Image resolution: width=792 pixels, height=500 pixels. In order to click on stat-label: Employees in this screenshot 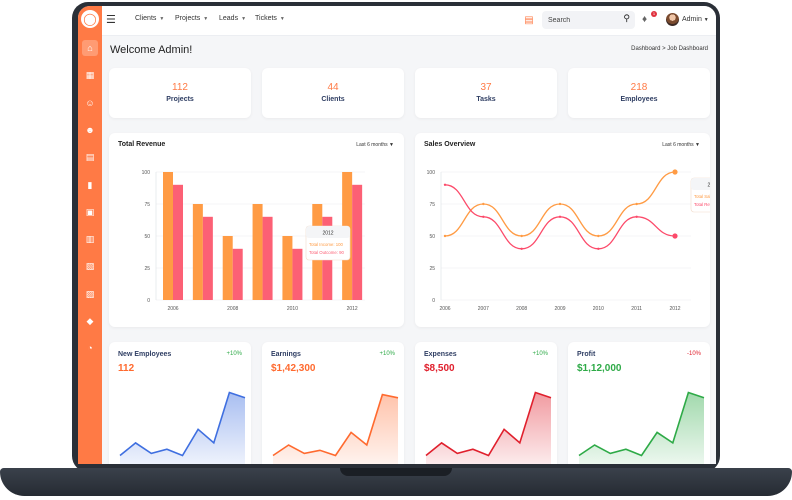, I will do `click(639, 99)`.